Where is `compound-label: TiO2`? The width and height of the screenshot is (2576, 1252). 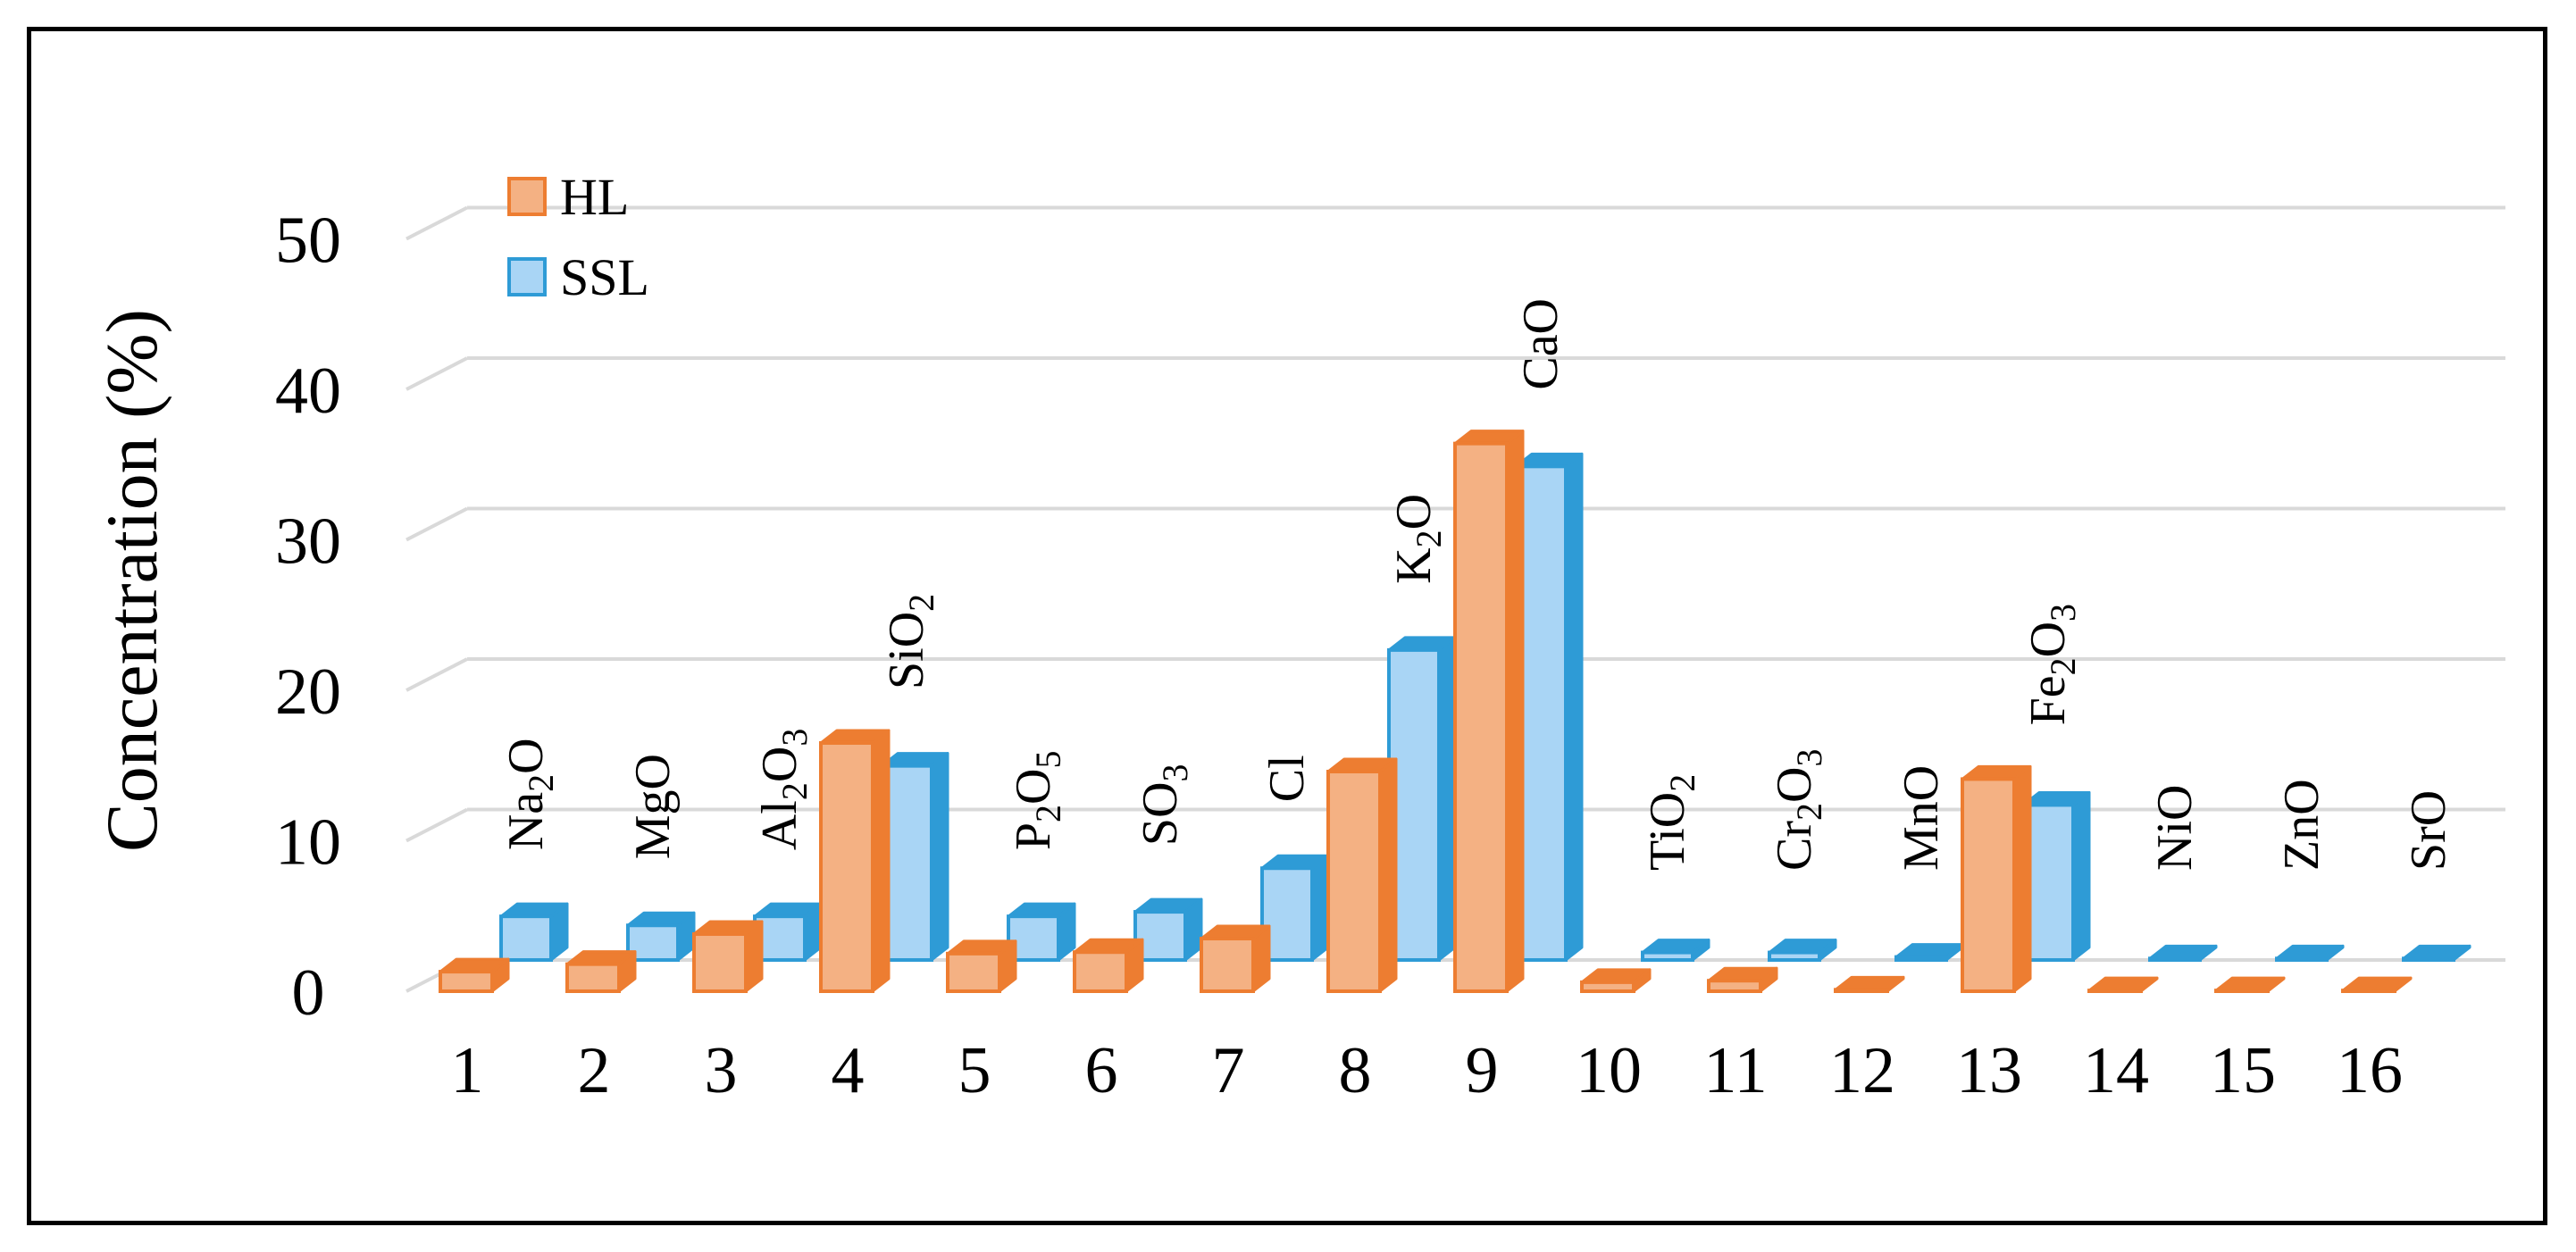 compound-label: TiO2 is located at coordinates (1671, 822).